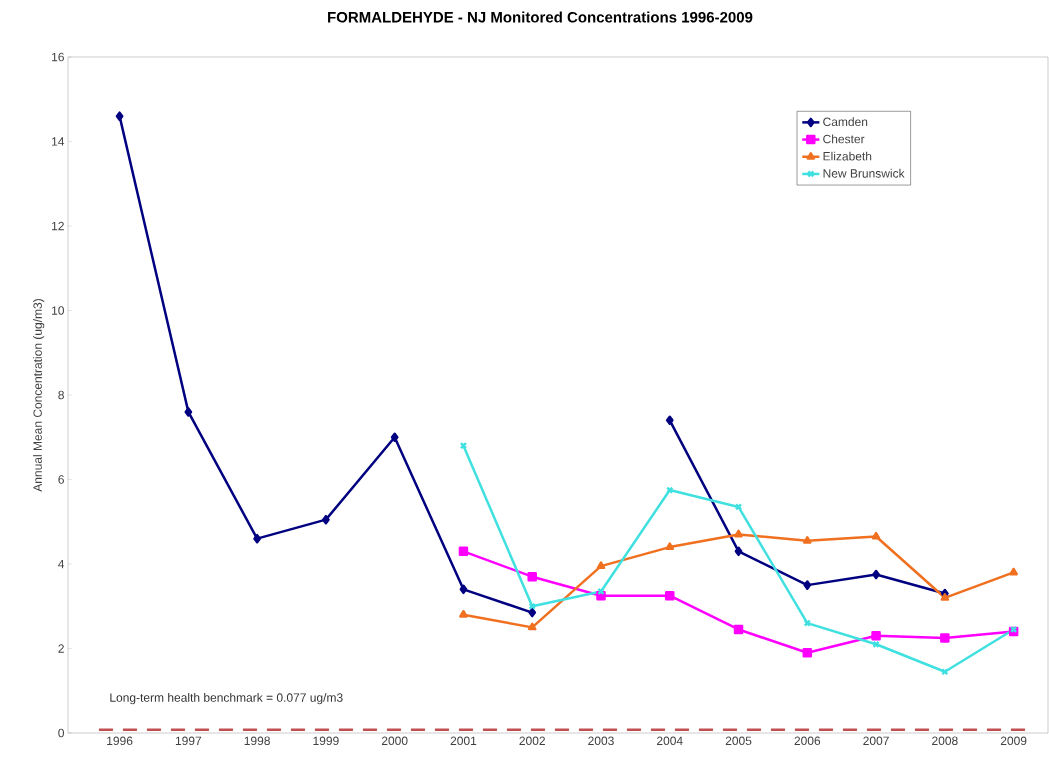  What do you see at coordinates (864, 173) in the screenshot?
I see `legend-label: New Brunswick` at bounding box center [864, 173].